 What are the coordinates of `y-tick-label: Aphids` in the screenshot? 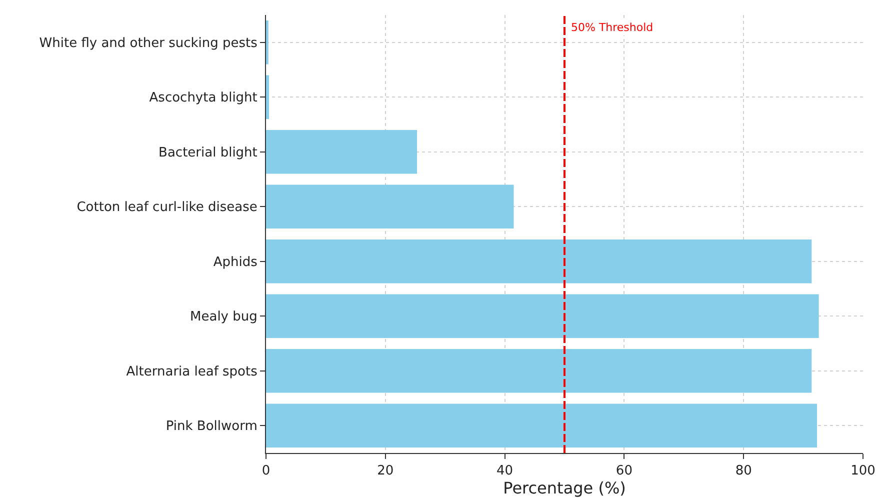 It's located at (235, 262).